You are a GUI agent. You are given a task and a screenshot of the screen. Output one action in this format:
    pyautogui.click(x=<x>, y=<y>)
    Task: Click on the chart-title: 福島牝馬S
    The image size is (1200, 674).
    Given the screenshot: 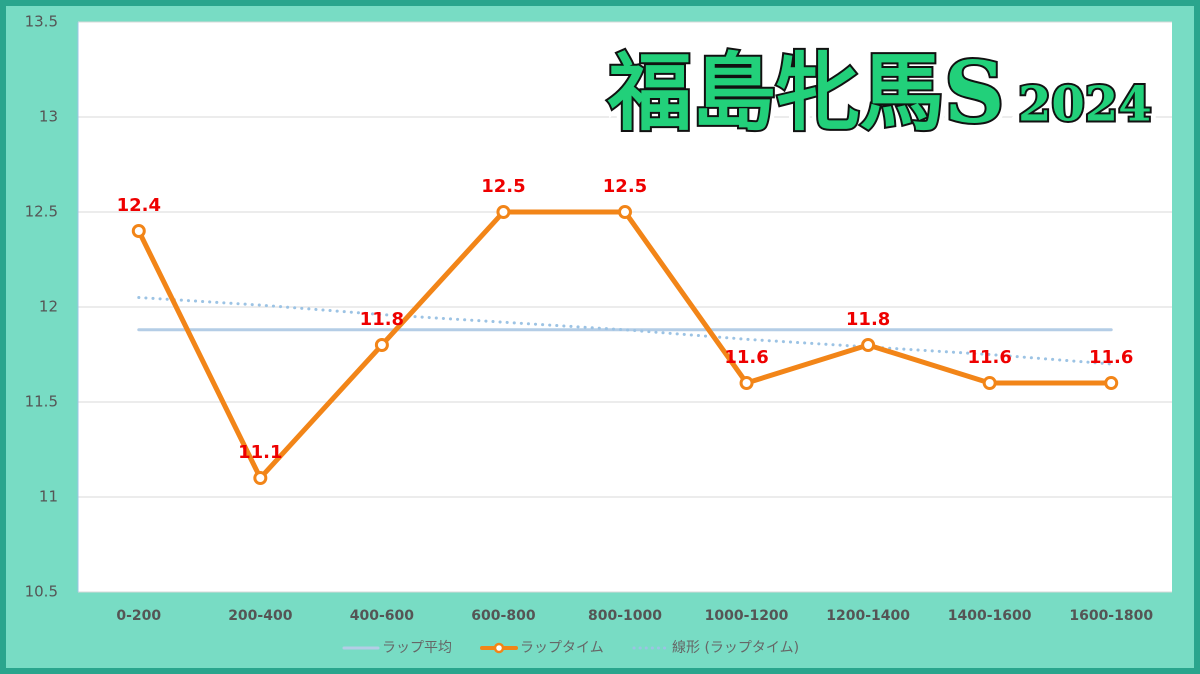 What is the action you would take?
    pyautogui.click(x=806, y=92)
    